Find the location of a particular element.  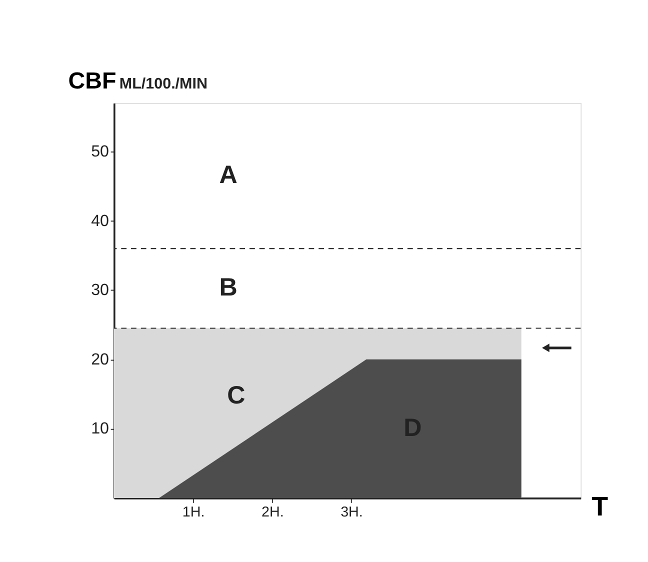

y-axis-title: CBF is located at coordinates (92, 80).